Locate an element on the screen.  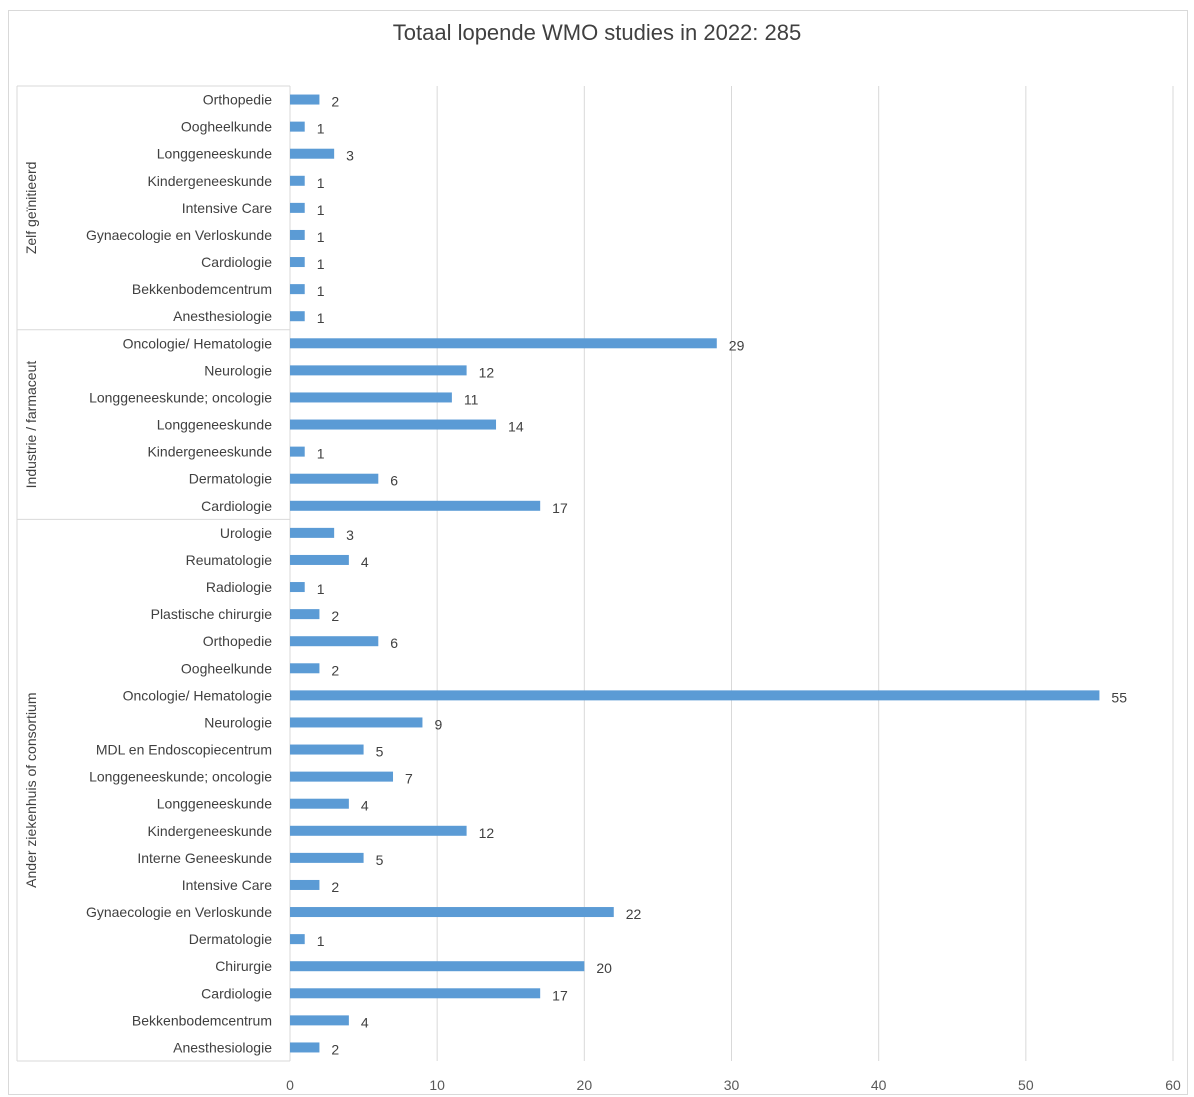
x-tick-label: 60 is located at coordinates (1173, 1085).